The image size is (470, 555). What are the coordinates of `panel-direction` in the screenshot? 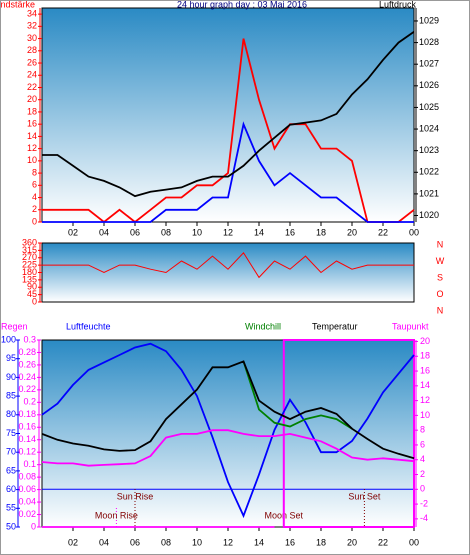 It's located at (228, 272).